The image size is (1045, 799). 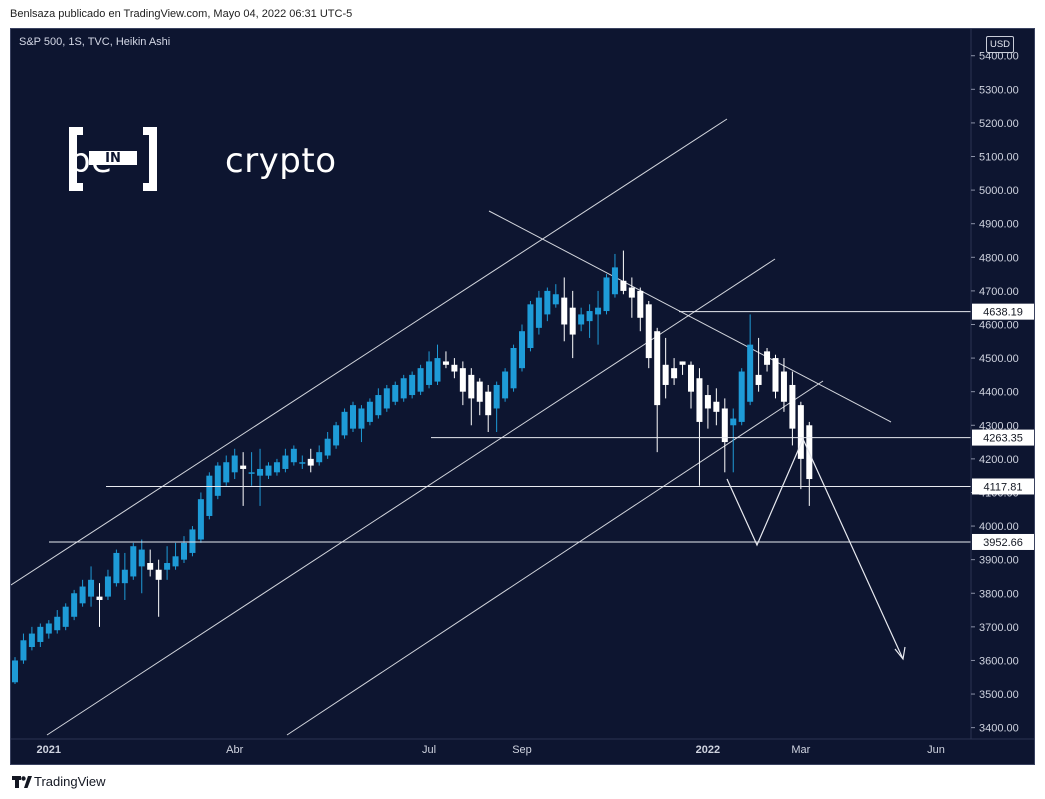 What do you see at coordinates (999, 695) in the screenshot?
I see `y-tick-label: 3500.00` at bounding box center [999, 695].